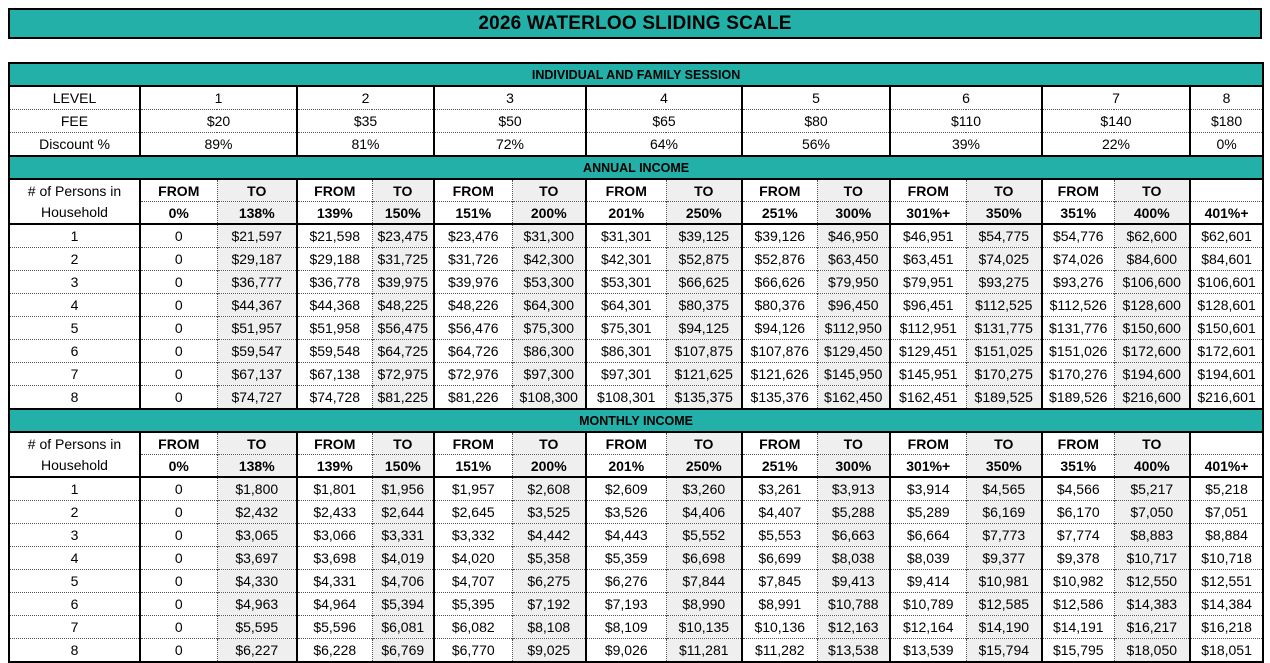 The image size is (1270, 663). I want to click on income-value-cell: $5,596, so click(334, 627).